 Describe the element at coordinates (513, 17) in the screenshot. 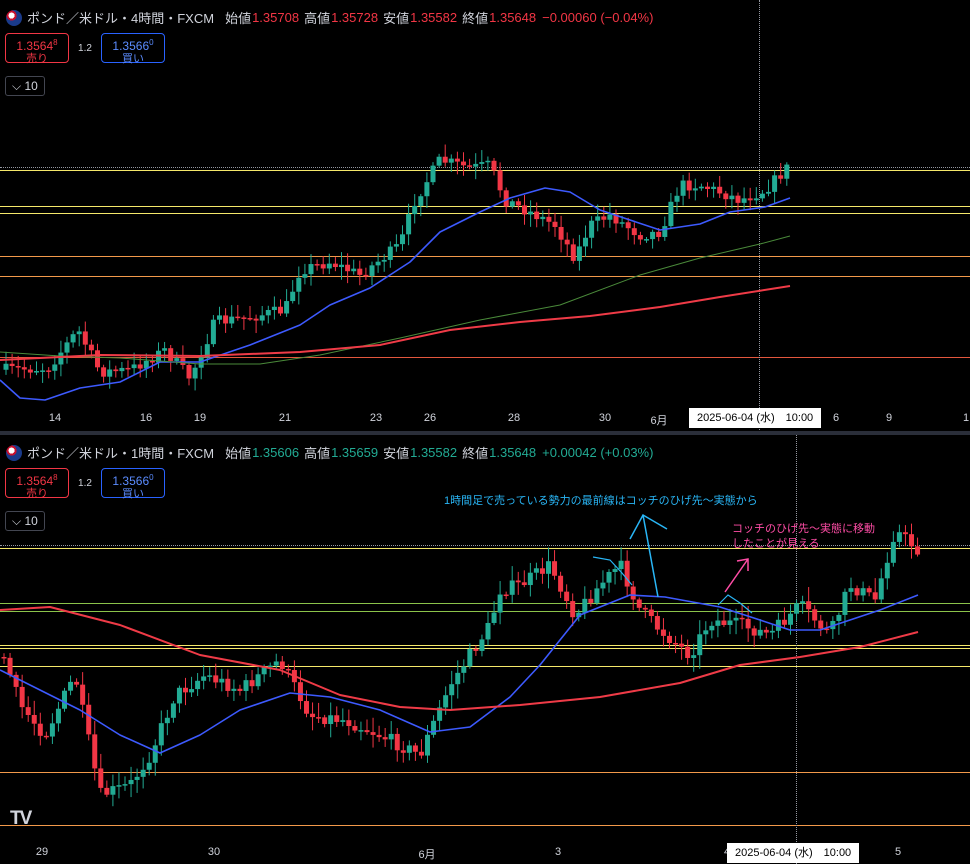

I see `close-value: 1.35648` at that location.